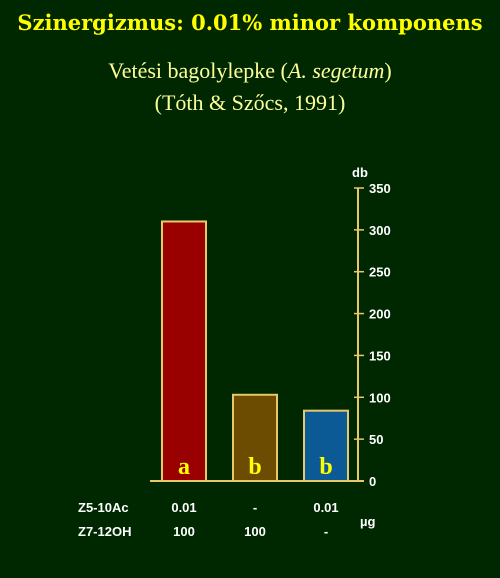 Image resolution: width=500 pixels, height=578 pixels. What do you see at coordinates (372, 481) in the screenshot?
I see `y-tick-label: 0` at bounding box center [372, 481].